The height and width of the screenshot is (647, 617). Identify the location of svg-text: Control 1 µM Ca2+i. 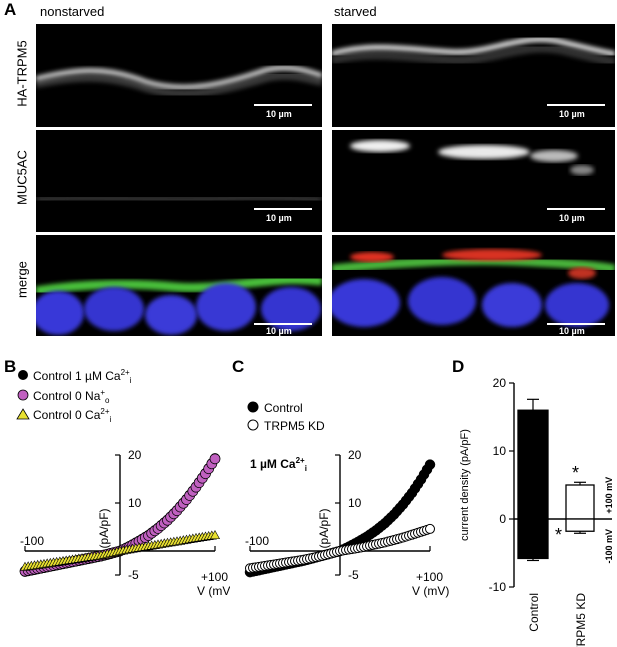
(82, 376).